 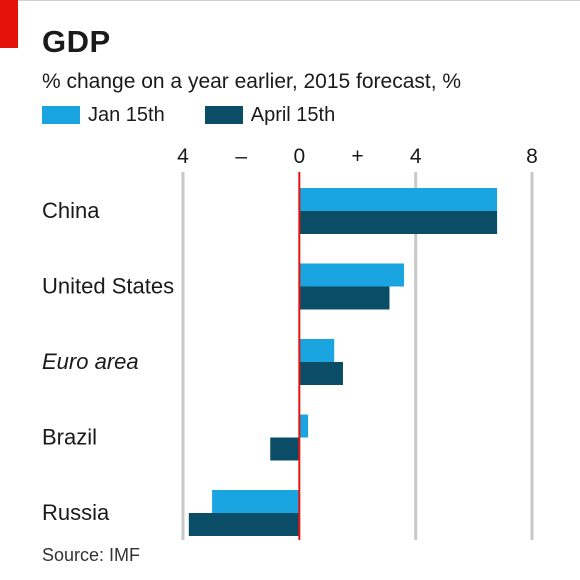 I want to click on chart-title: GDP, so click(x=76, y=41).